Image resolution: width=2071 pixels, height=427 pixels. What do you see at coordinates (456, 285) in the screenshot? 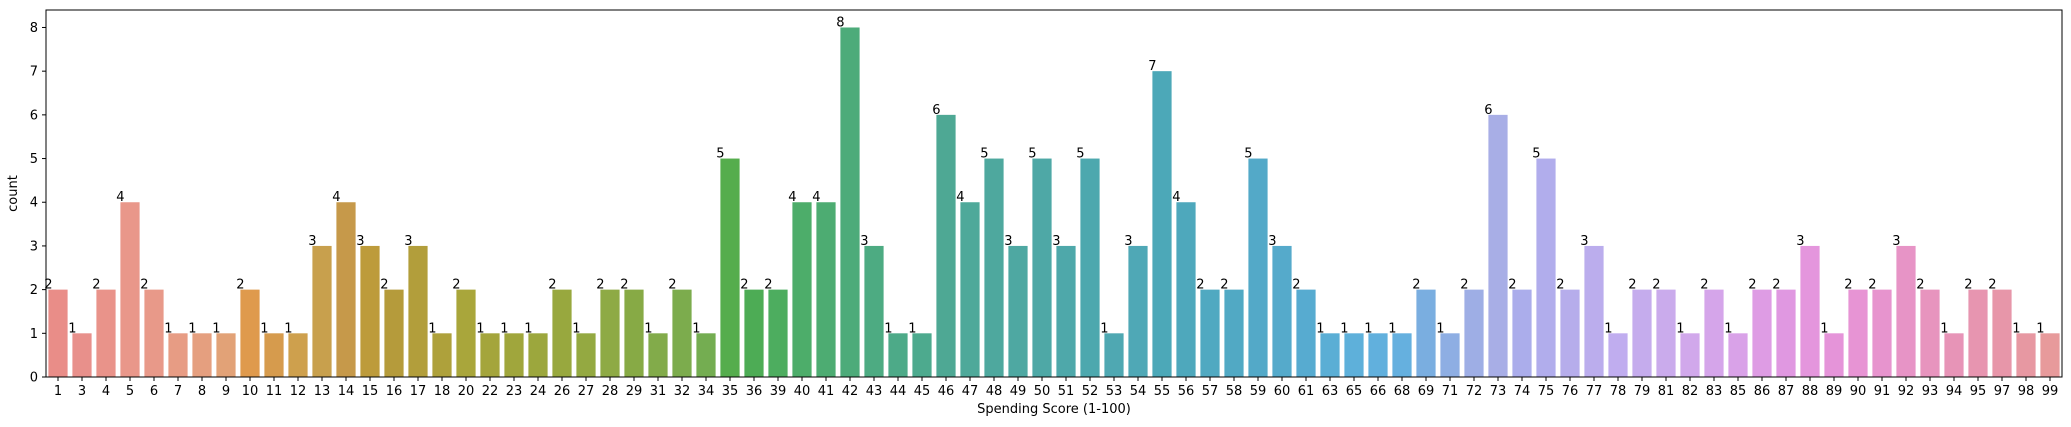
I see `data-label-20: 2` at bounding box center [456, 285].